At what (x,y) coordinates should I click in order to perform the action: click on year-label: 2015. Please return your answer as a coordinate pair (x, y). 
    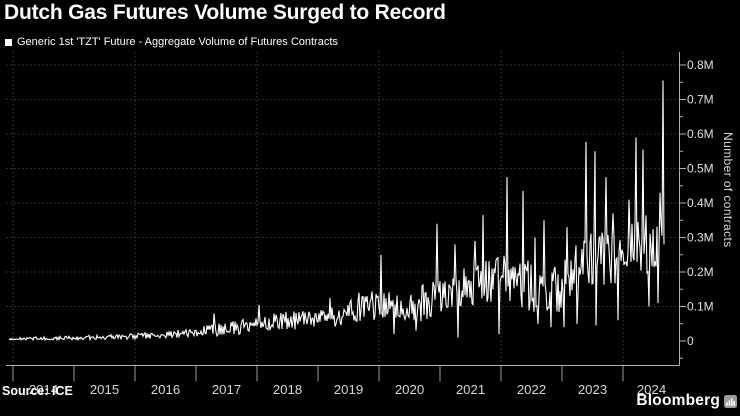
    Looking at the image, I should click on (104, 389).